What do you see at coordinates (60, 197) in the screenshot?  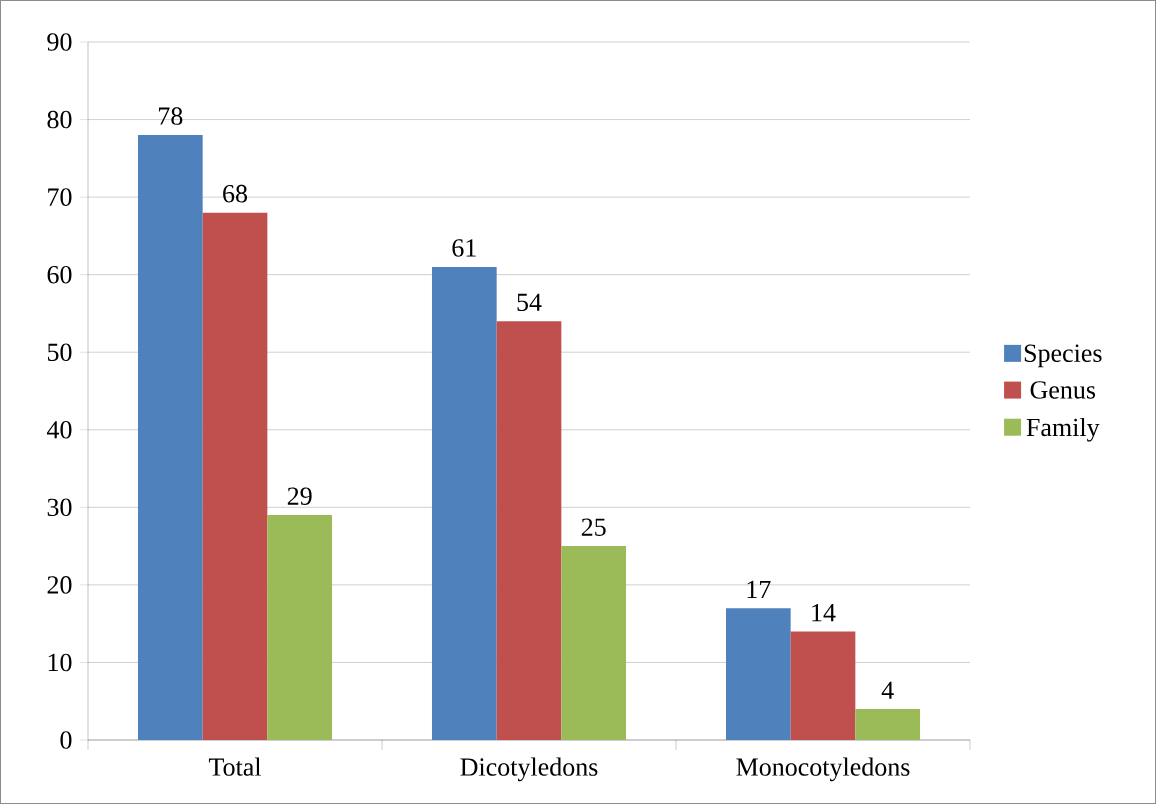 I see `y-tick-label: 70` at bounding box center [60, 197].